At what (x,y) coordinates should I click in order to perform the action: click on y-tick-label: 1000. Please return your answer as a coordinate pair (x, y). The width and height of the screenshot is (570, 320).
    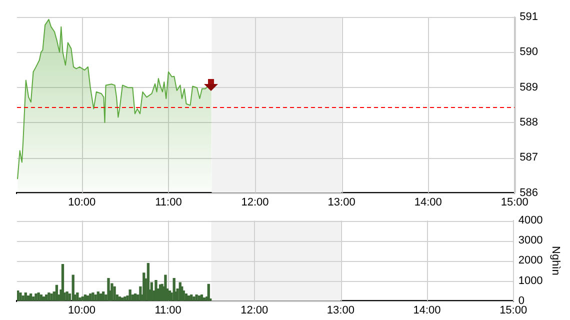
    Looking at the image, I should click on (530, 280).